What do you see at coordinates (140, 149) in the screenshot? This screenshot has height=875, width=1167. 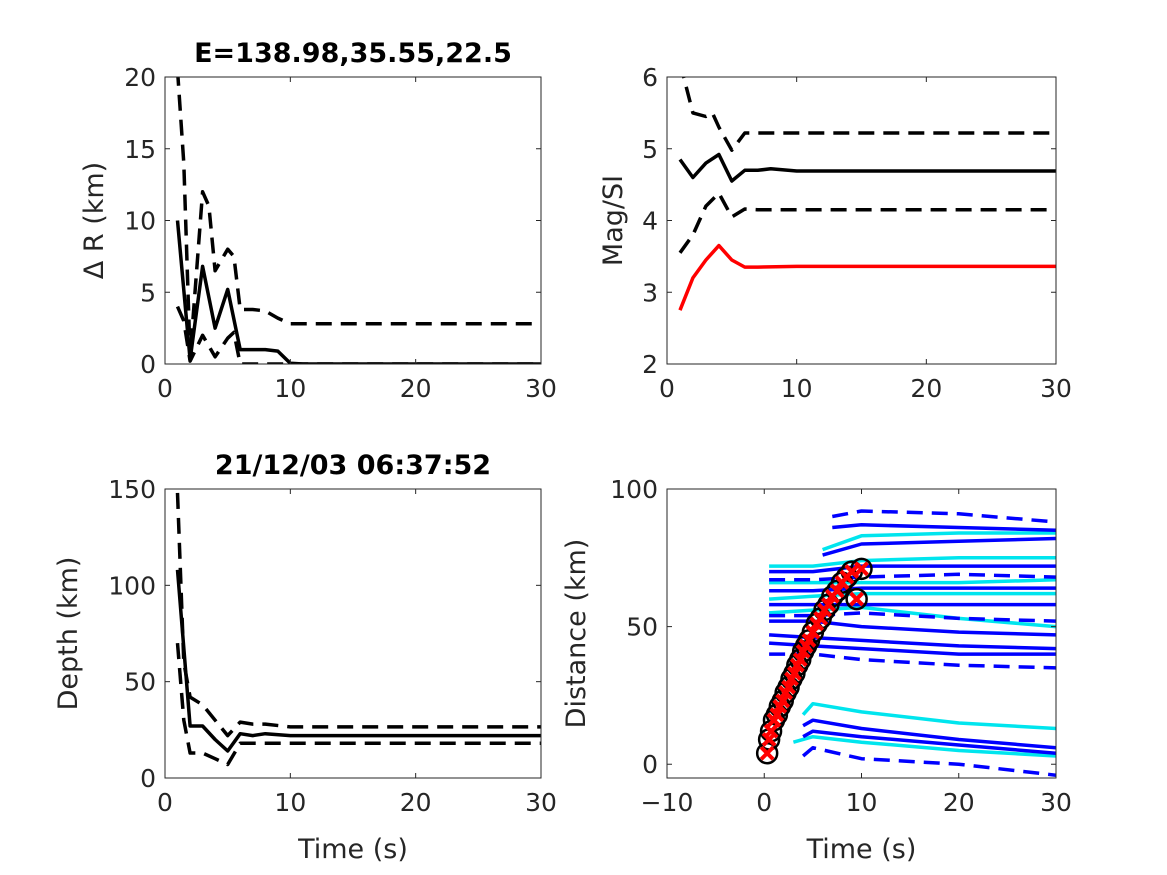 I see `y-tick-label: 15` at bounding box center [140, 149].